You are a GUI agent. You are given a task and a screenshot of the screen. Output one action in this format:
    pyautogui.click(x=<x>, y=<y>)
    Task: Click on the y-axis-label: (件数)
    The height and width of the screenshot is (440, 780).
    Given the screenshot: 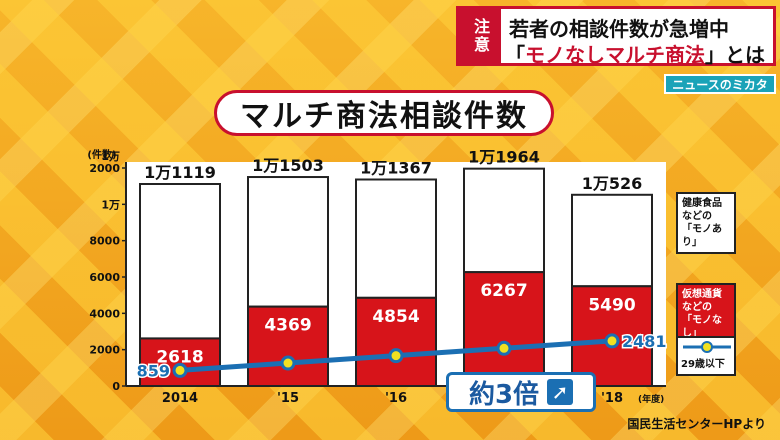 What is the action you would take?
    pyautogui.click(x=101, y=154)
    